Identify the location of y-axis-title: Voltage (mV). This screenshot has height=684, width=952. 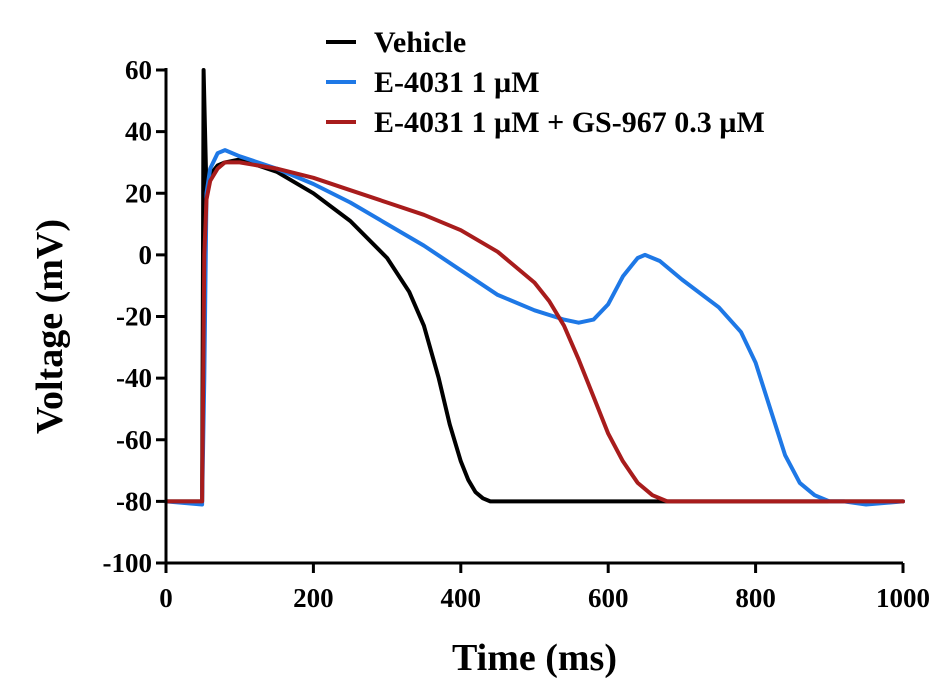
(50, 326).